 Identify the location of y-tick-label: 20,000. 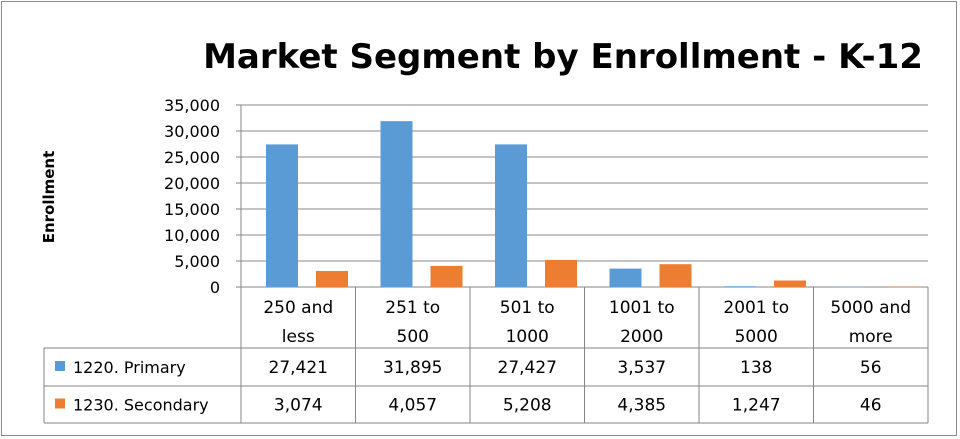
(192, 183).